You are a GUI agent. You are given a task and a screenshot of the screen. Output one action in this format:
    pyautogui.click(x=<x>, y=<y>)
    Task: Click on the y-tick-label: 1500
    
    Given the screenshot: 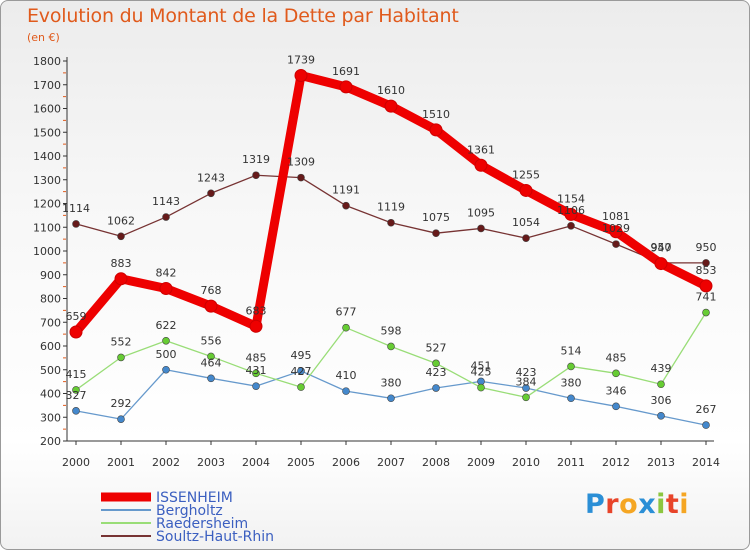 What is the action you would take?
    pyautogui.click(x=47, y=132)
    